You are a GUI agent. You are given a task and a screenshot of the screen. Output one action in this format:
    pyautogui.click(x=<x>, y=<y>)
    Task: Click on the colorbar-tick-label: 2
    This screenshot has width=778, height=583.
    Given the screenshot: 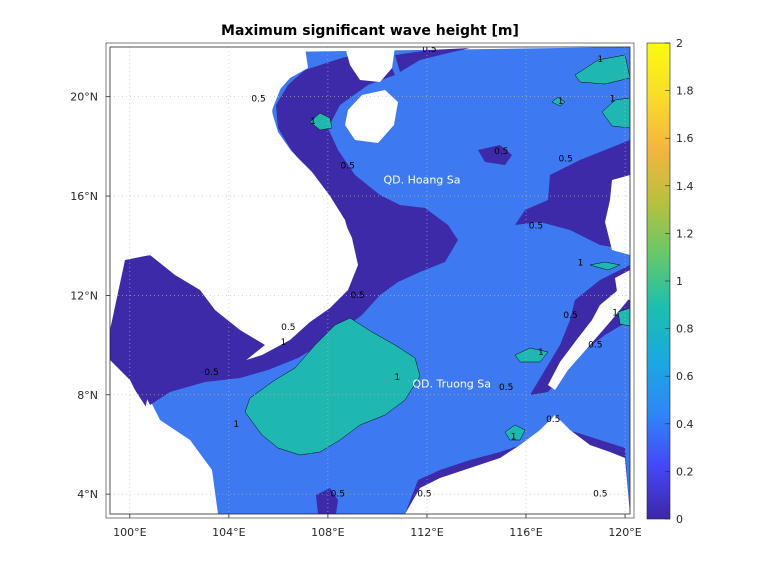 What is the action you would take?
    pyautogui.click(x=679, y=43)
    